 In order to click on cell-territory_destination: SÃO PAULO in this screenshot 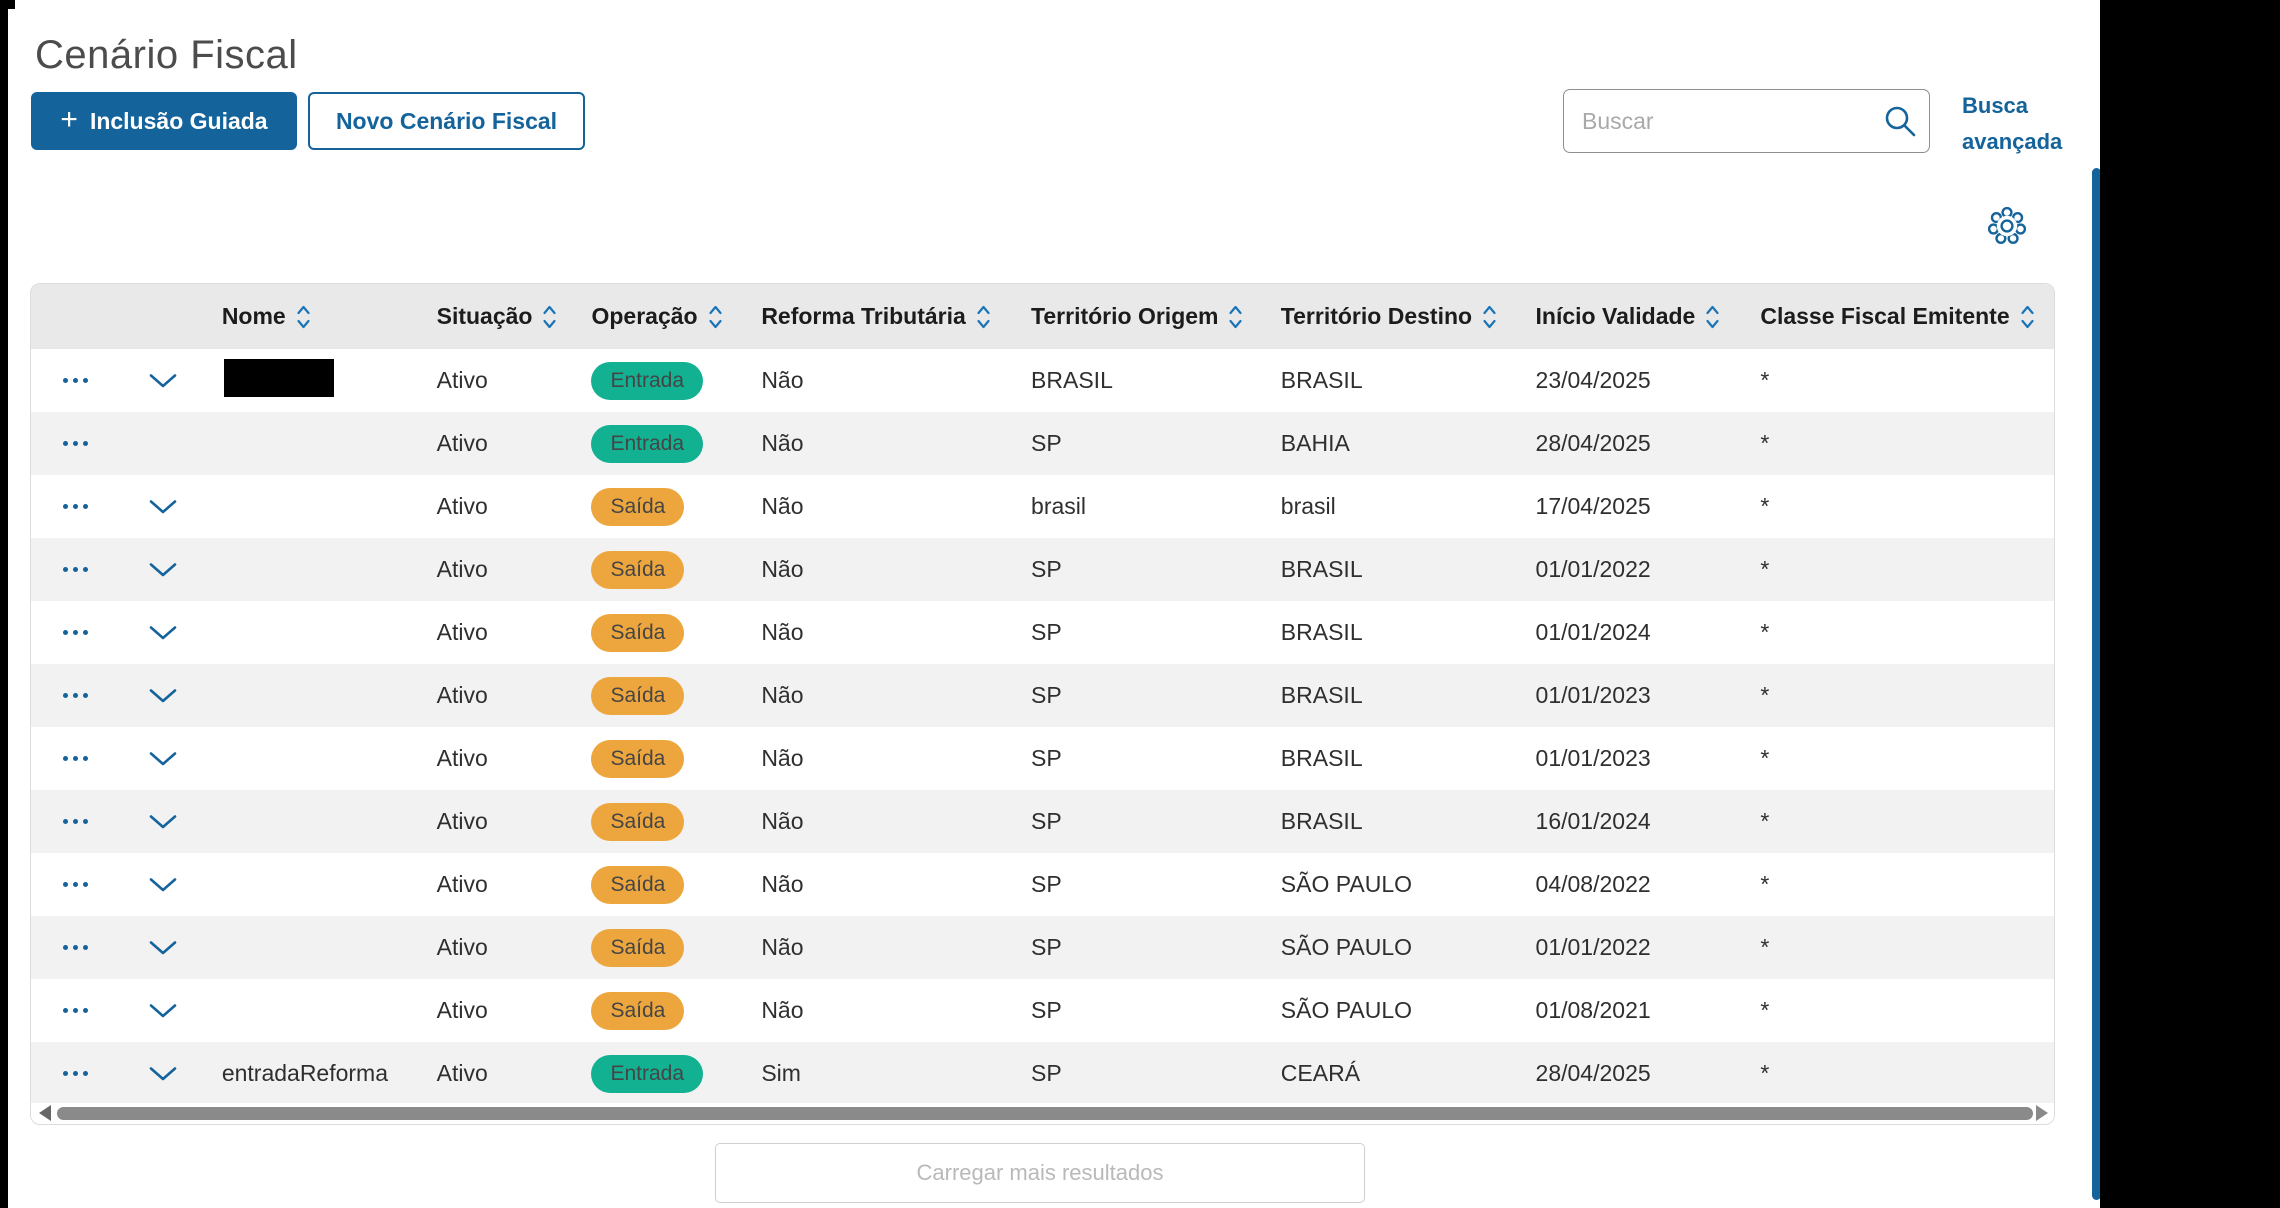, I will do `click(1346, 1010)`.